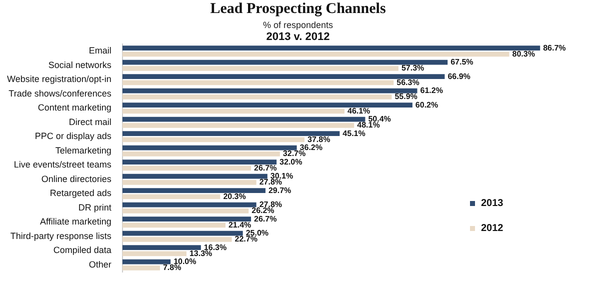 The width and height of the screenshot is (596, 284). Describe the element at coordinates (298, 37) in the screenshot. I see `text: 2013 v. 2012` at that location.